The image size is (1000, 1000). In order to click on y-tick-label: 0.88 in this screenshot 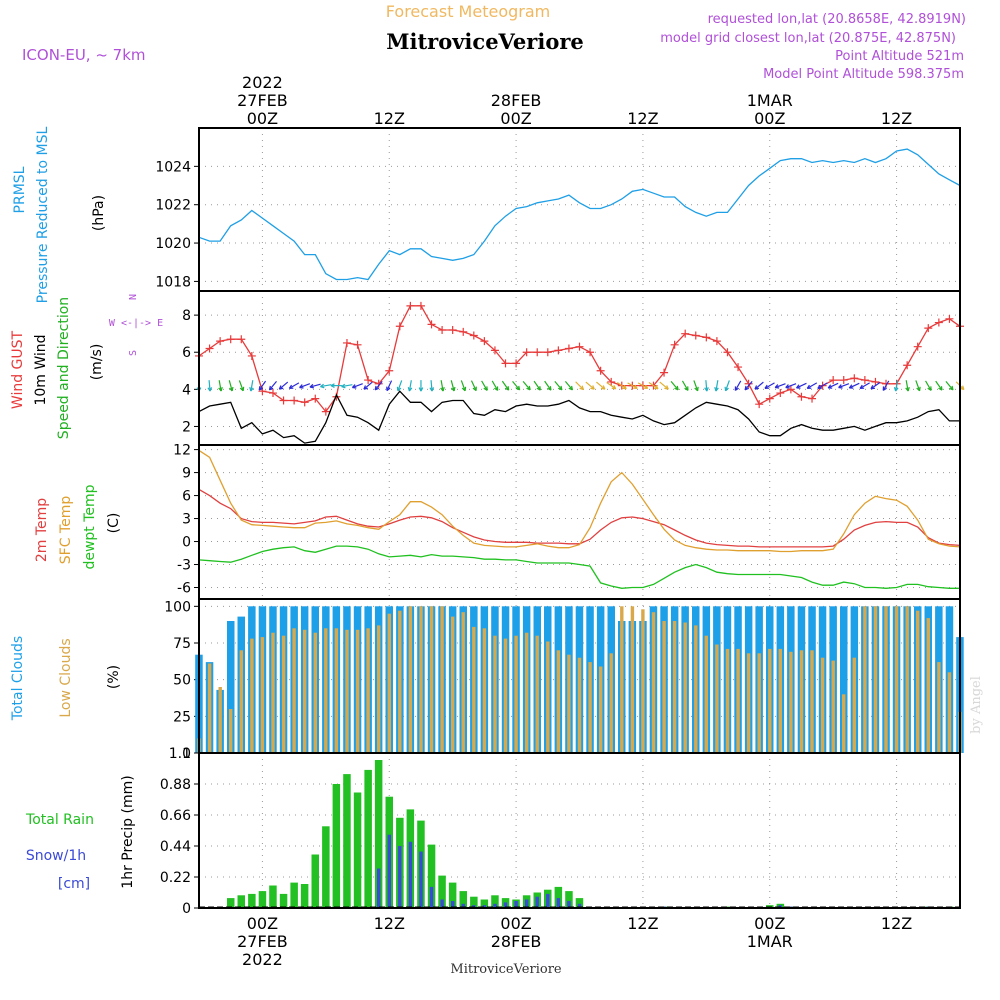, I will do `click(175, 785)`.